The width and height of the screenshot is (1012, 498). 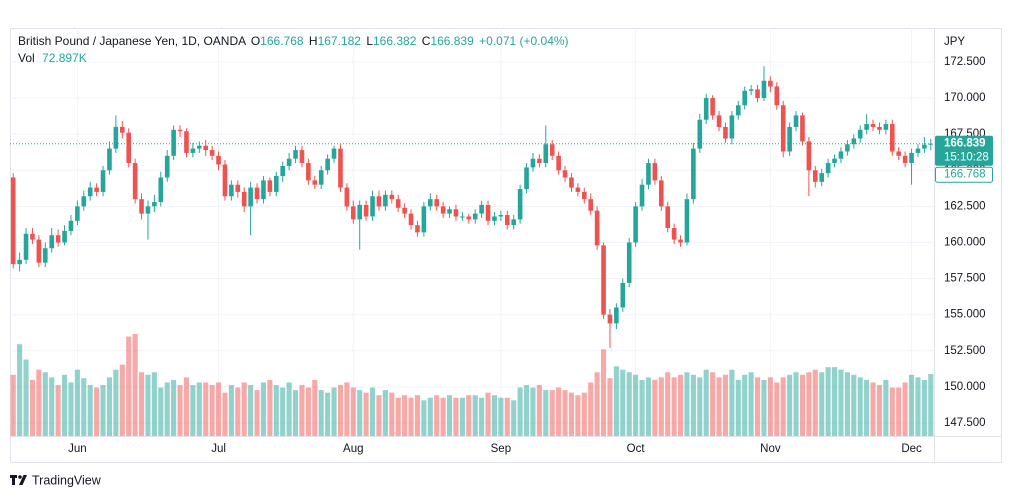 What do you see at coordinates (353, 449) in the screenshot?
I see `x-tick-label: Aug` at bounding box center [353, 449].